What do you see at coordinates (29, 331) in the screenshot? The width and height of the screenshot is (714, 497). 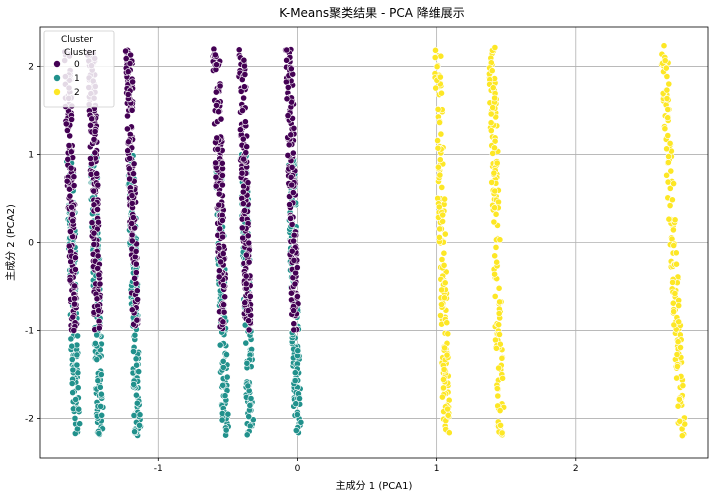 I see `y-tick-label: -1` at bounding box center [29, 331].